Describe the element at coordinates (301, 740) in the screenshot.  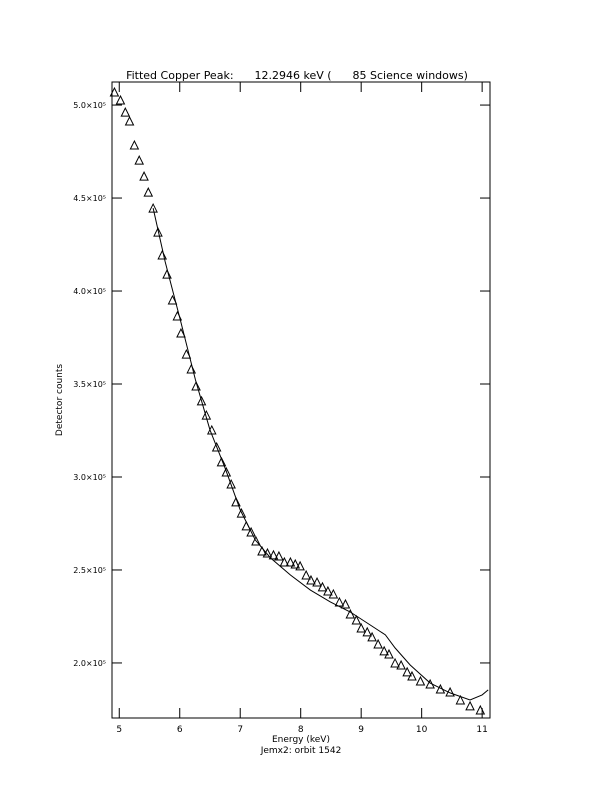
I see `x-axis-label: Energy (keV)` at that location.